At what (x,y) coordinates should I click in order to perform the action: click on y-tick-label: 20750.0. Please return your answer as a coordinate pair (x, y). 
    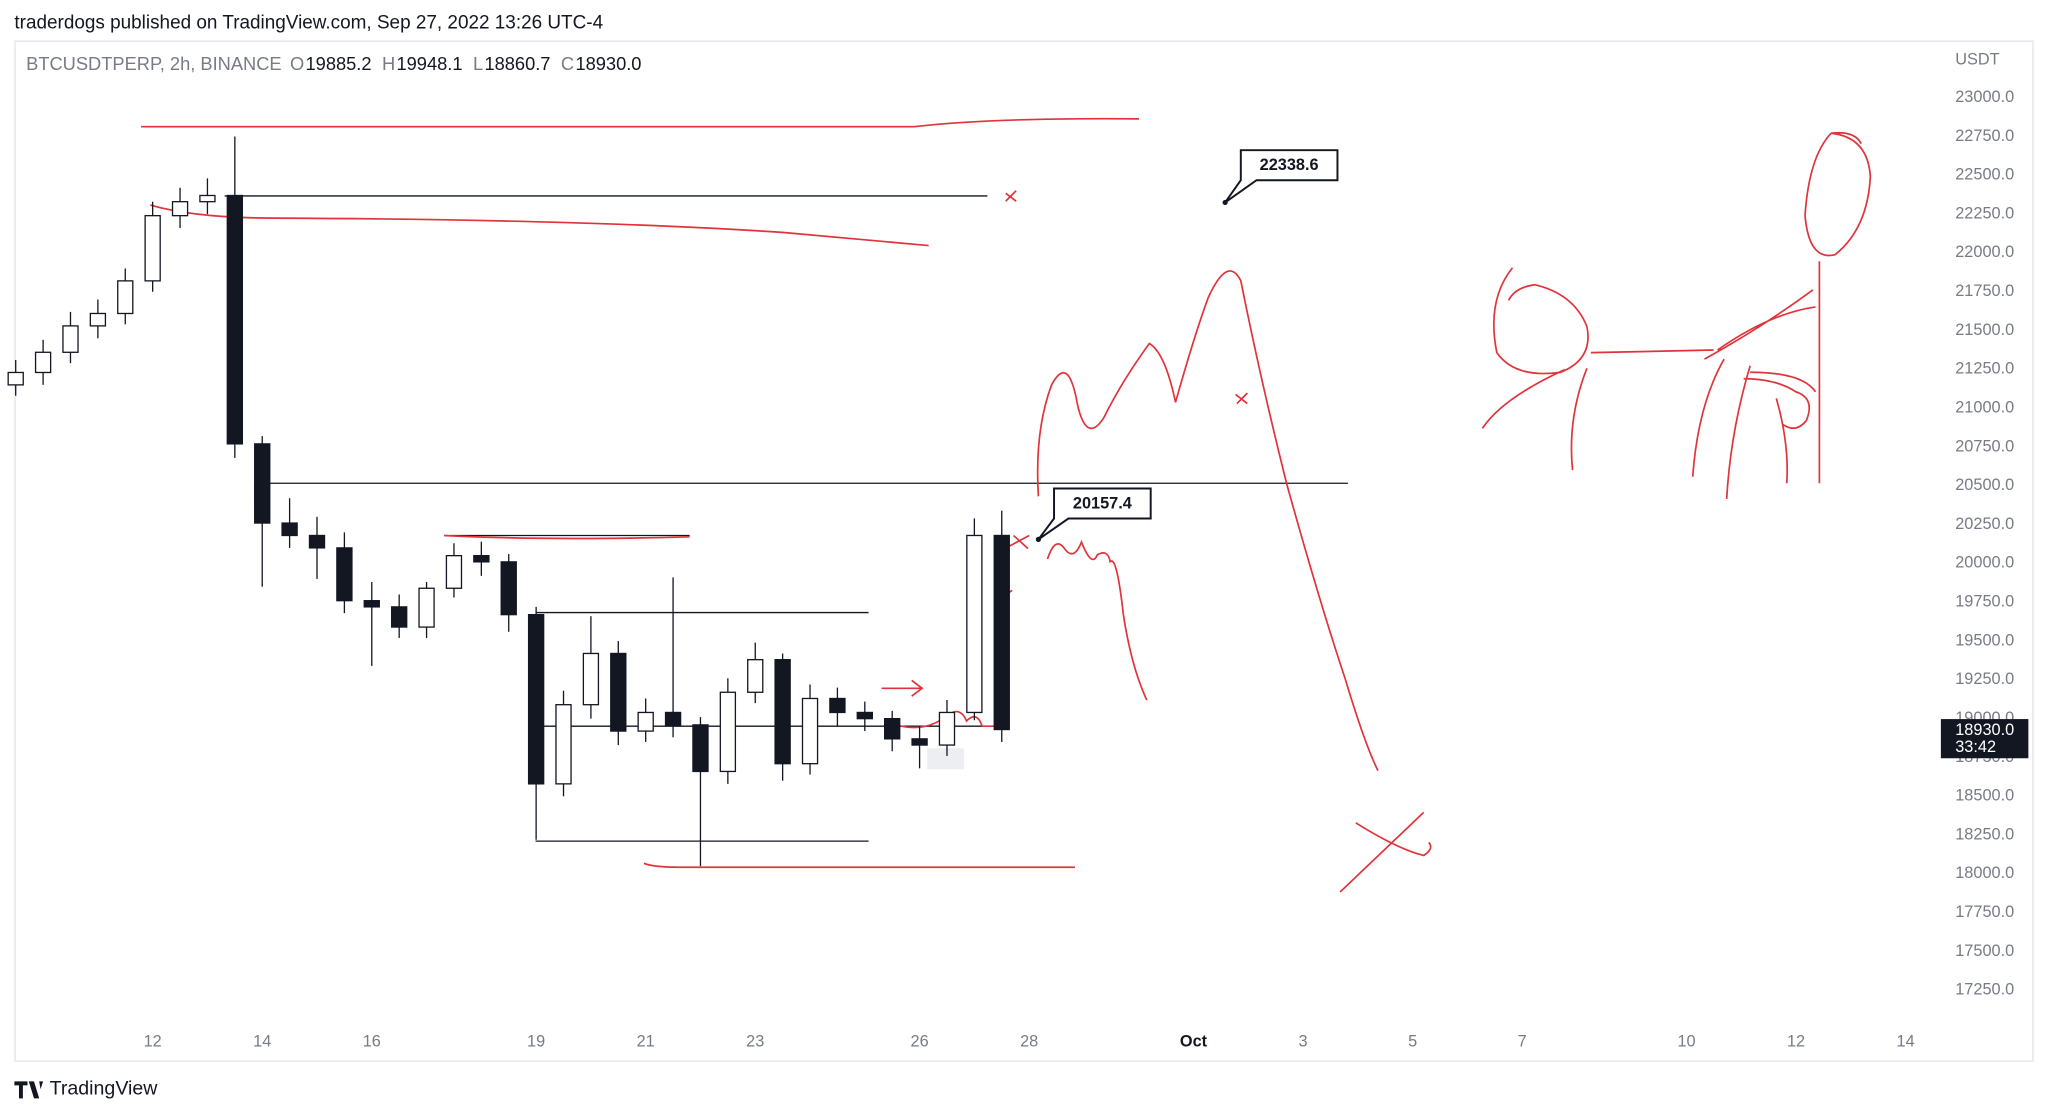
    Looking at the image, I should click on (1984, 446).